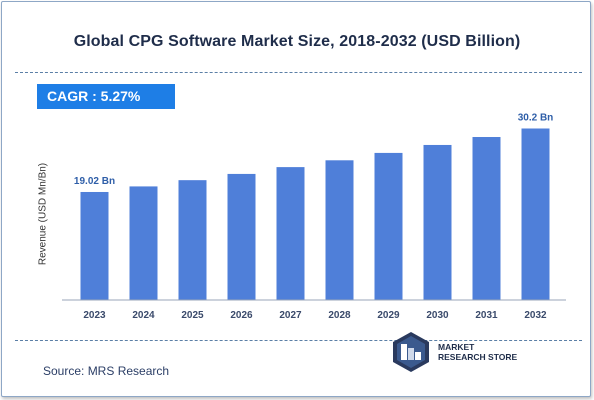 This screenshot has width=594, height=400. I want to click on bar-2025, so click(192, 240).